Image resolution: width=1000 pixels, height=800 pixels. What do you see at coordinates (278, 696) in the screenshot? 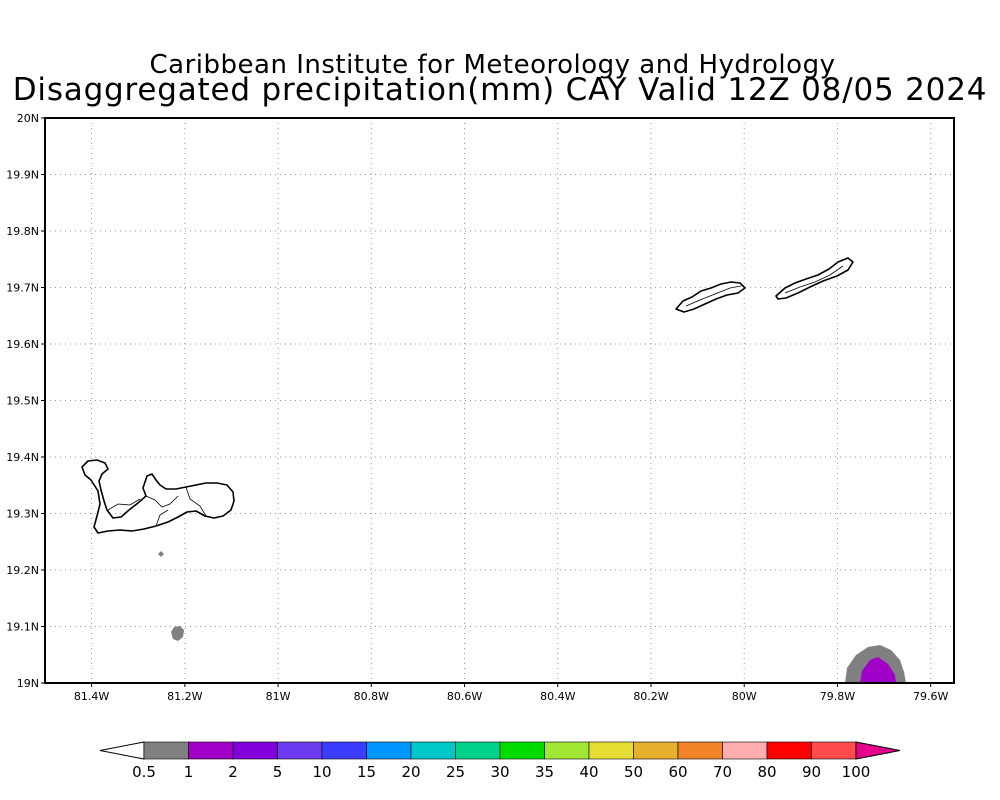
I see `lon-tick-label: 81W` at bounding box center [278, 696].